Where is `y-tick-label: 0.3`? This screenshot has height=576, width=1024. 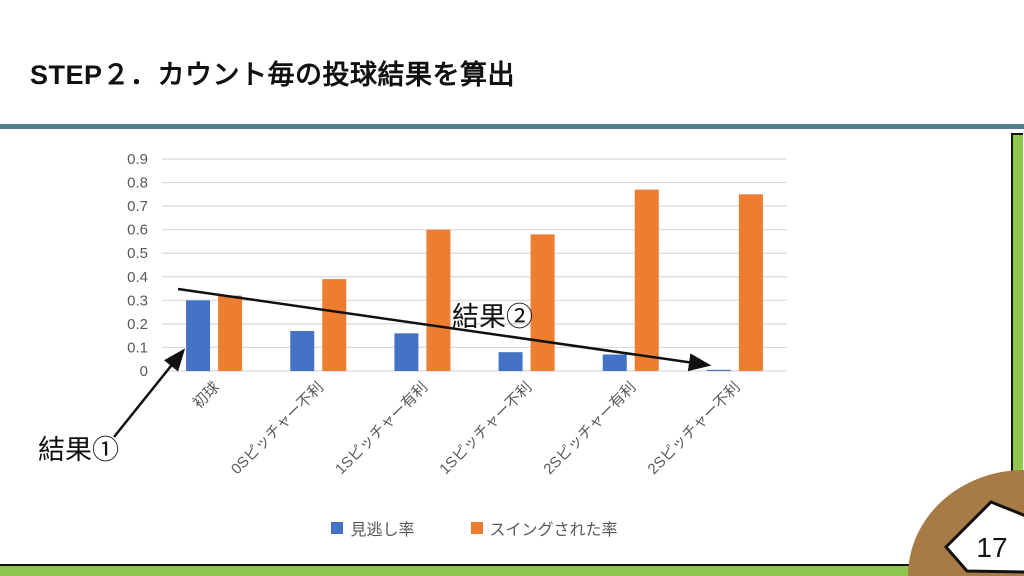 y-tick-label: 0.3 is located at coordinates (137, 300).